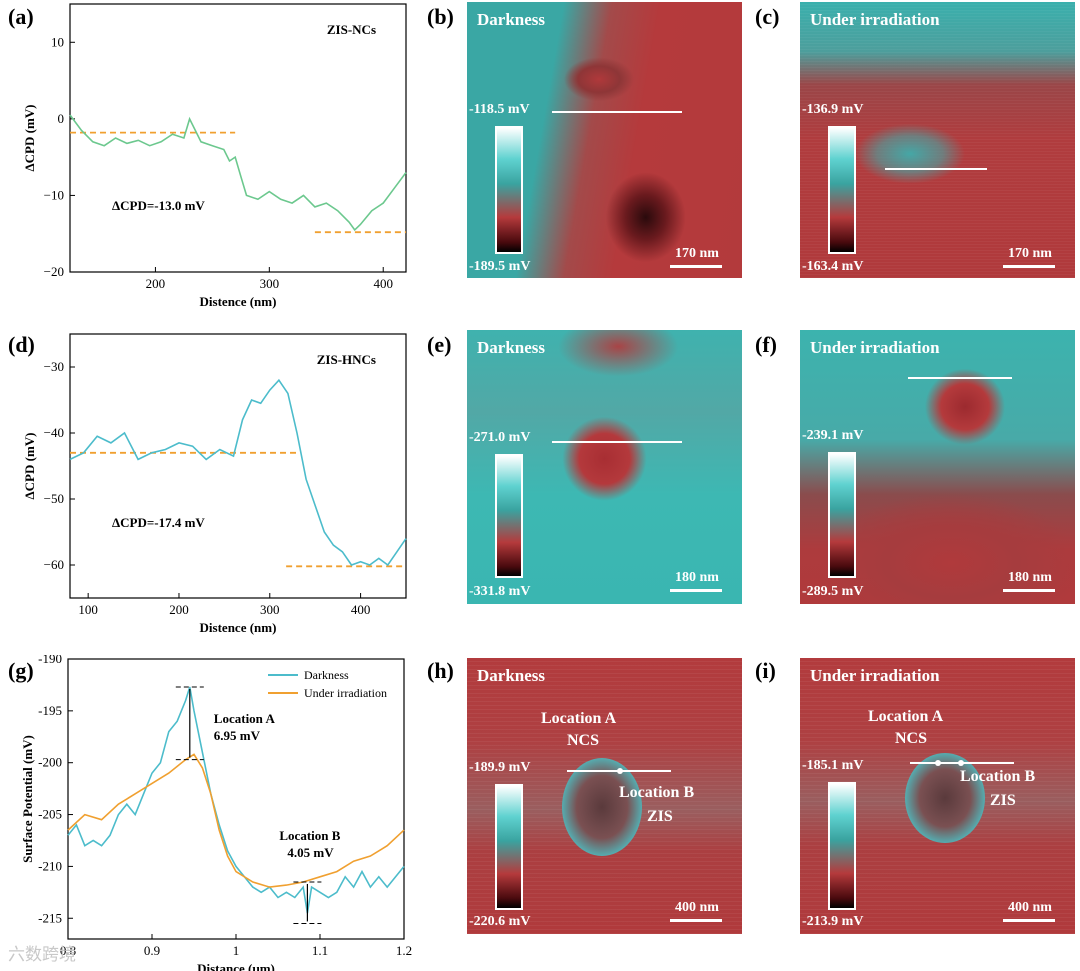 Image resolution: width=1080 pixels, height=971 pixels. Describe the element at coordinates (833, 921) in the screenshot. I see `colorbar-min-label: -213.9 mV` at that location.